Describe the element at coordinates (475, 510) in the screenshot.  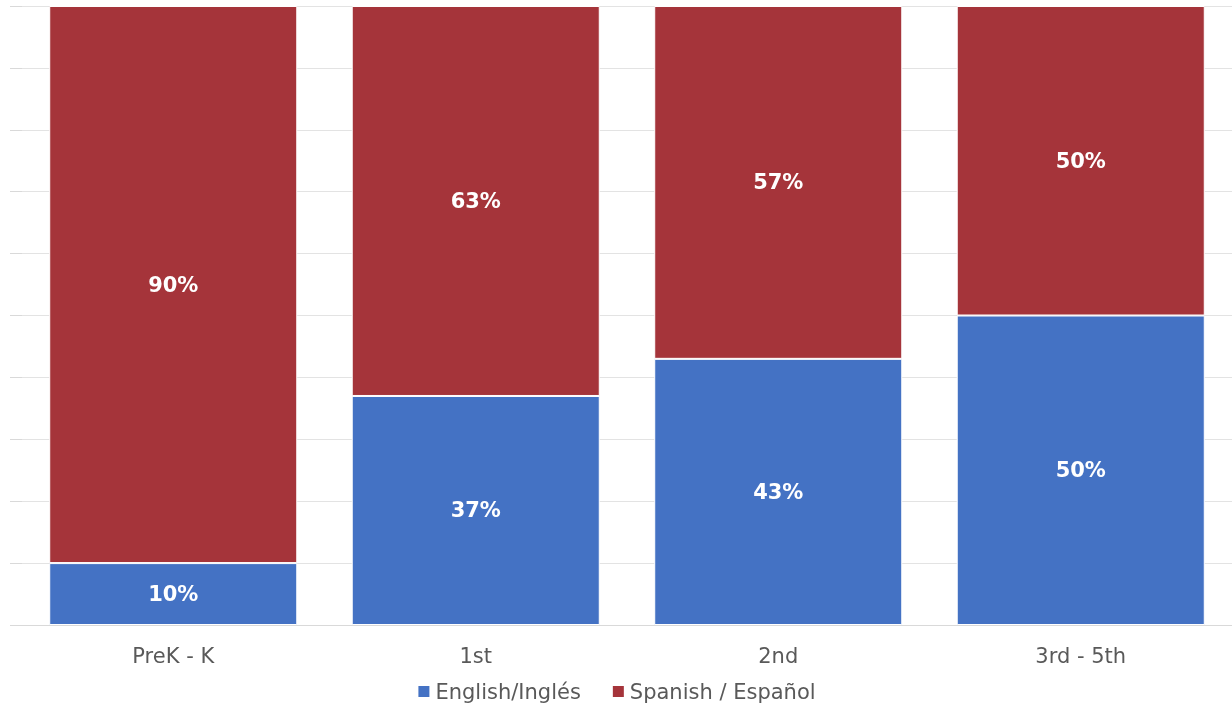
I see `data-label: 37%` at that location.